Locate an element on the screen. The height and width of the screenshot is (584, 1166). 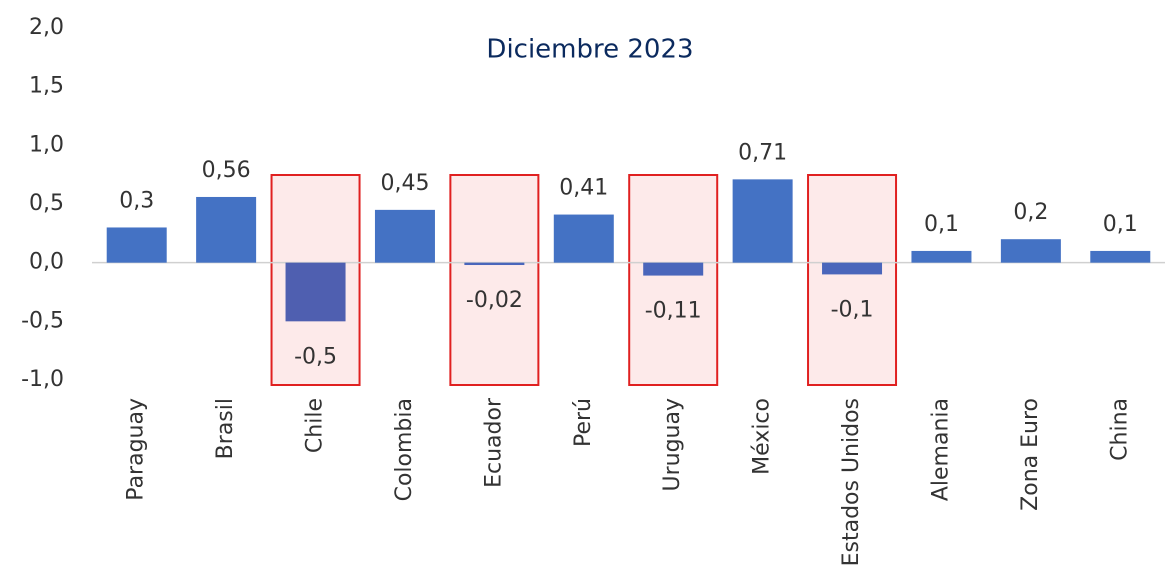
y-tick-label: 0,0 is located at coordinates (46, 262).